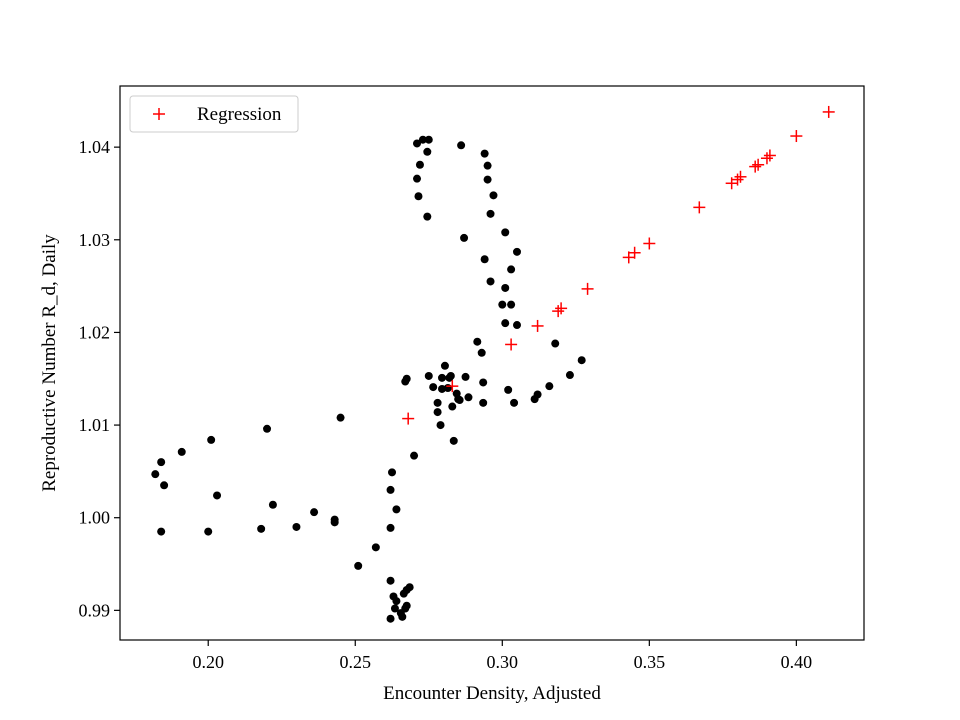  I want to click on y-tick-label: 1.04, so click(95, 147).